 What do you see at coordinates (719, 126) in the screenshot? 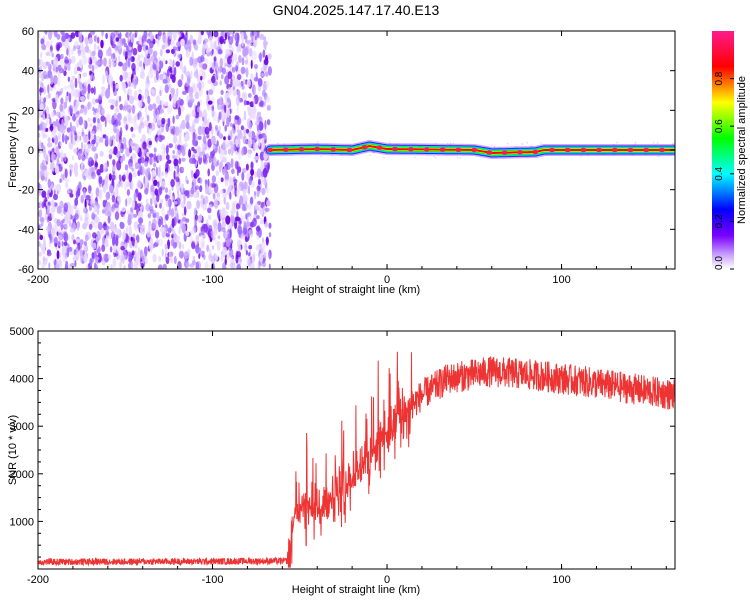
I see `colorbar-tick-label: 0.6` at bounding box center [719, 126].